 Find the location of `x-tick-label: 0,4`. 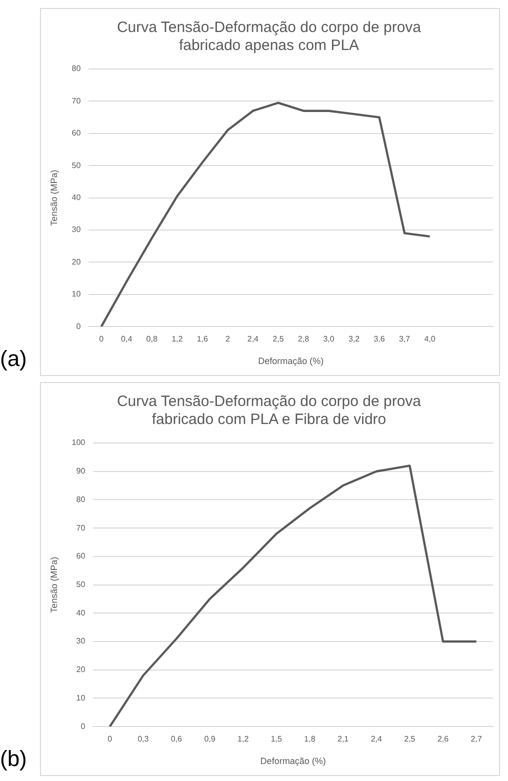

x-tick-label: 0,4 is located at coordinates (127, 339).